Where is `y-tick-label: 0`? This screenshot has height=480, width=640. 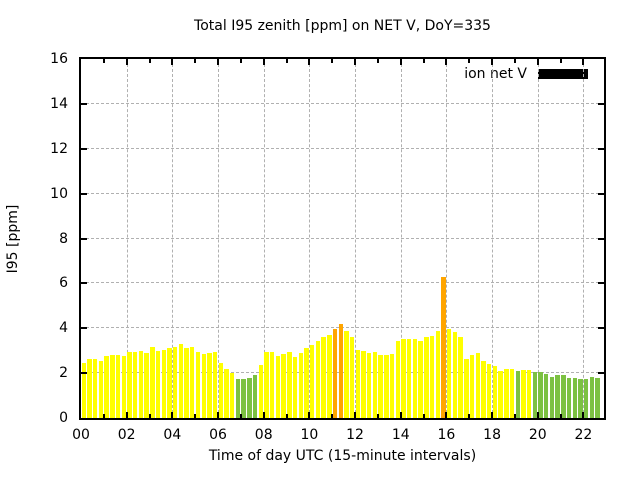
y-tick-label: 0 is located at coordinates (63, 418).